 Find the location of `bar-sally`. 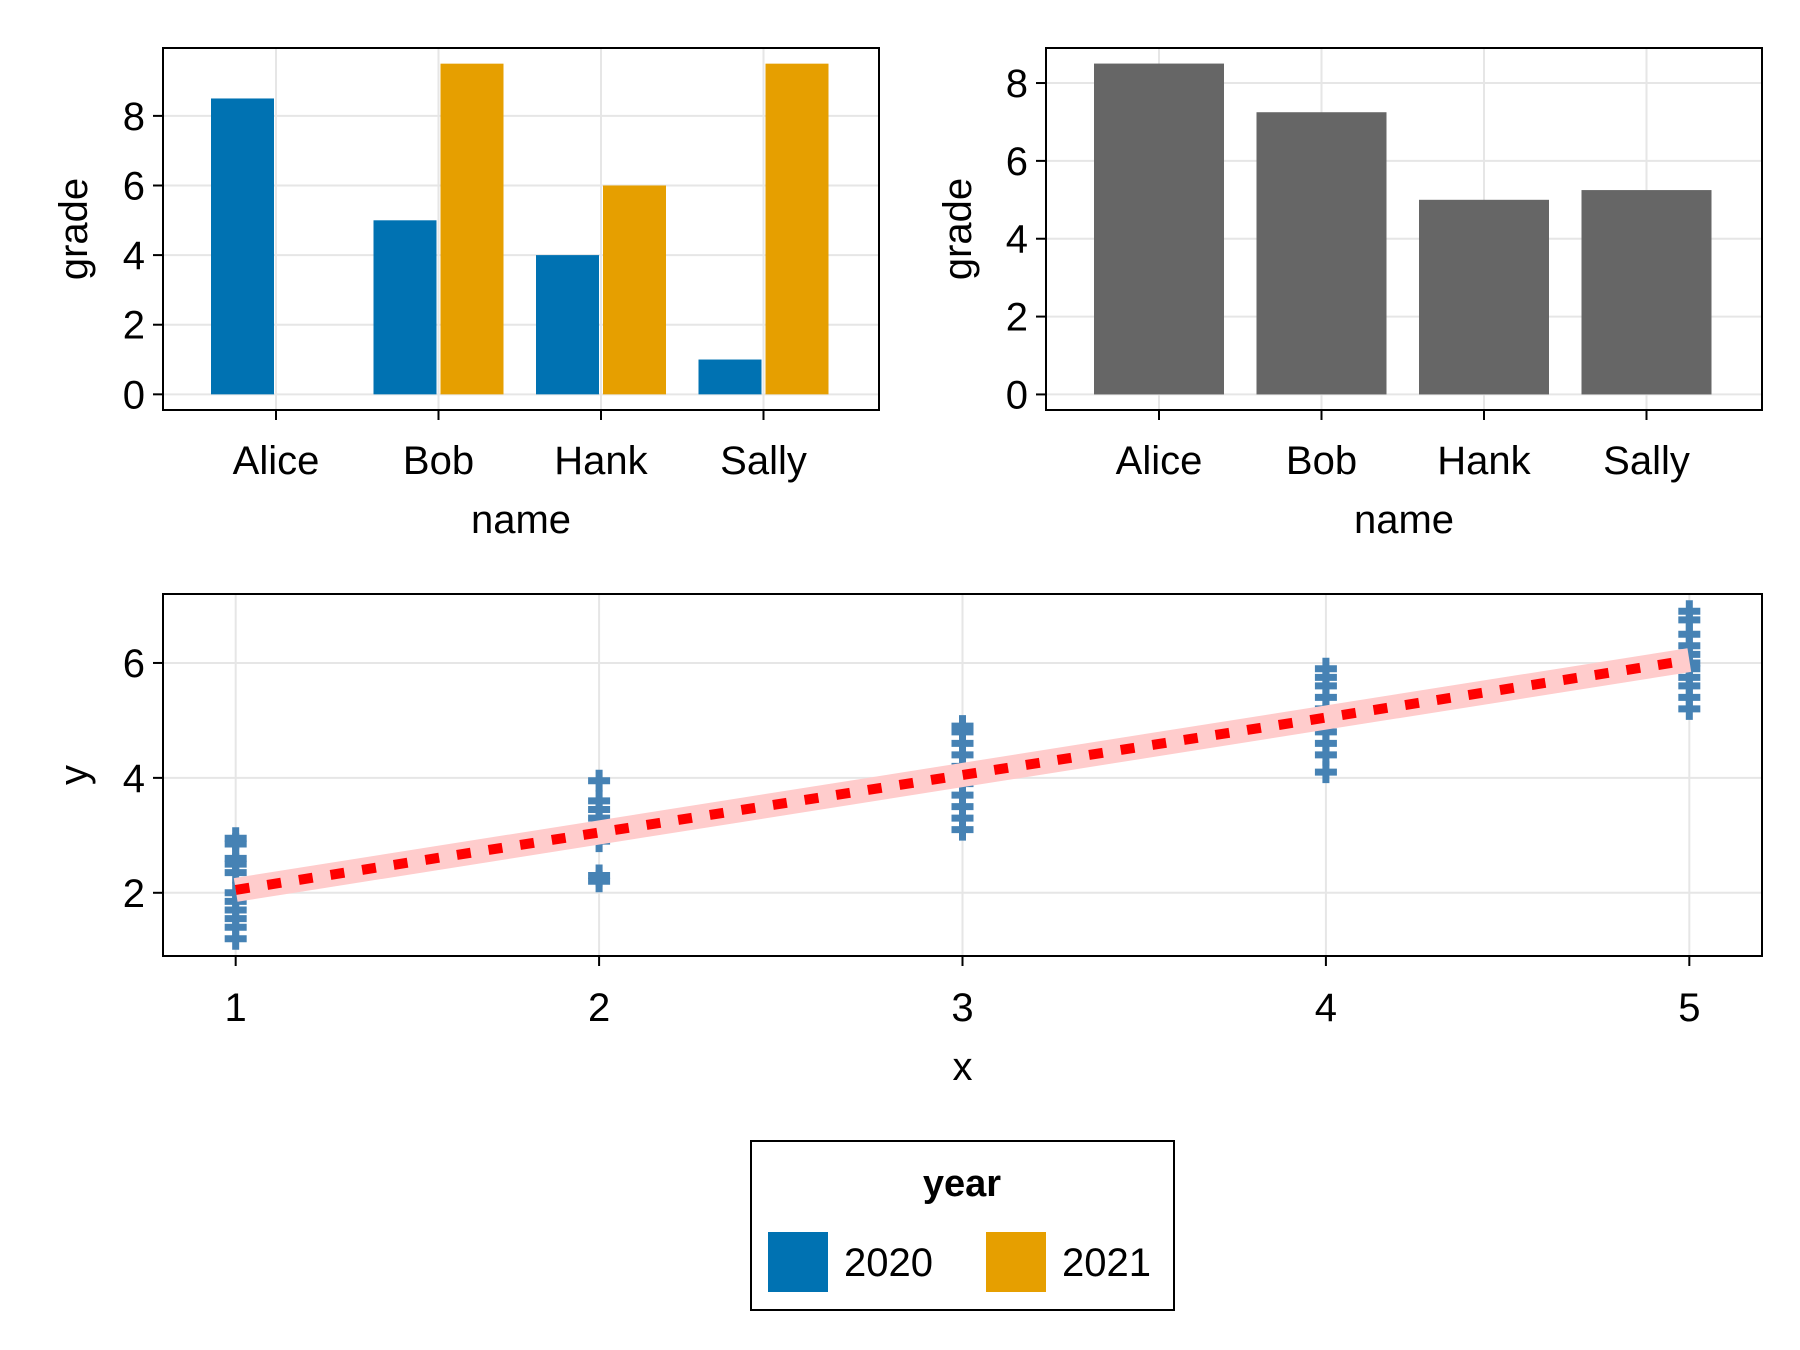

bar-sally is located at coordinates (1646, 292).